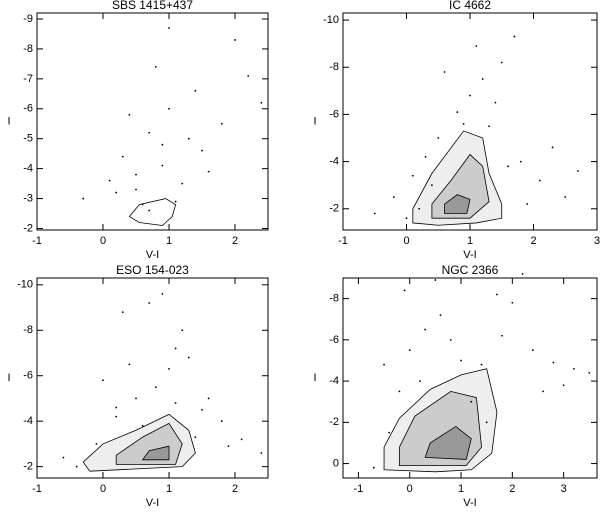  I want to click on y-tick-label: -9, so click(28, 19).